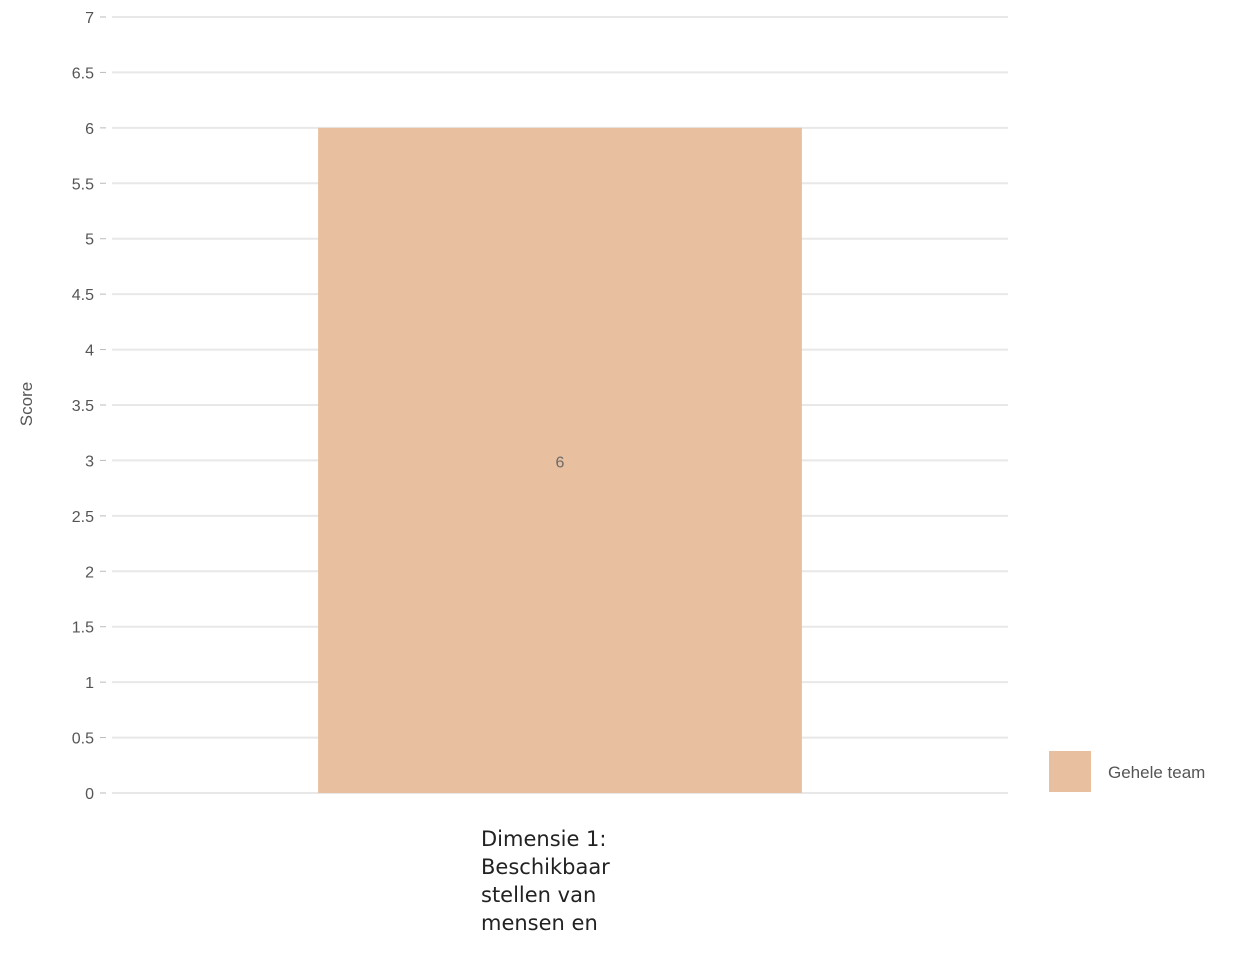 This screenshot has width=1249, height=969. I want to click on y-tick-label: 4.5, so click(83, 295).